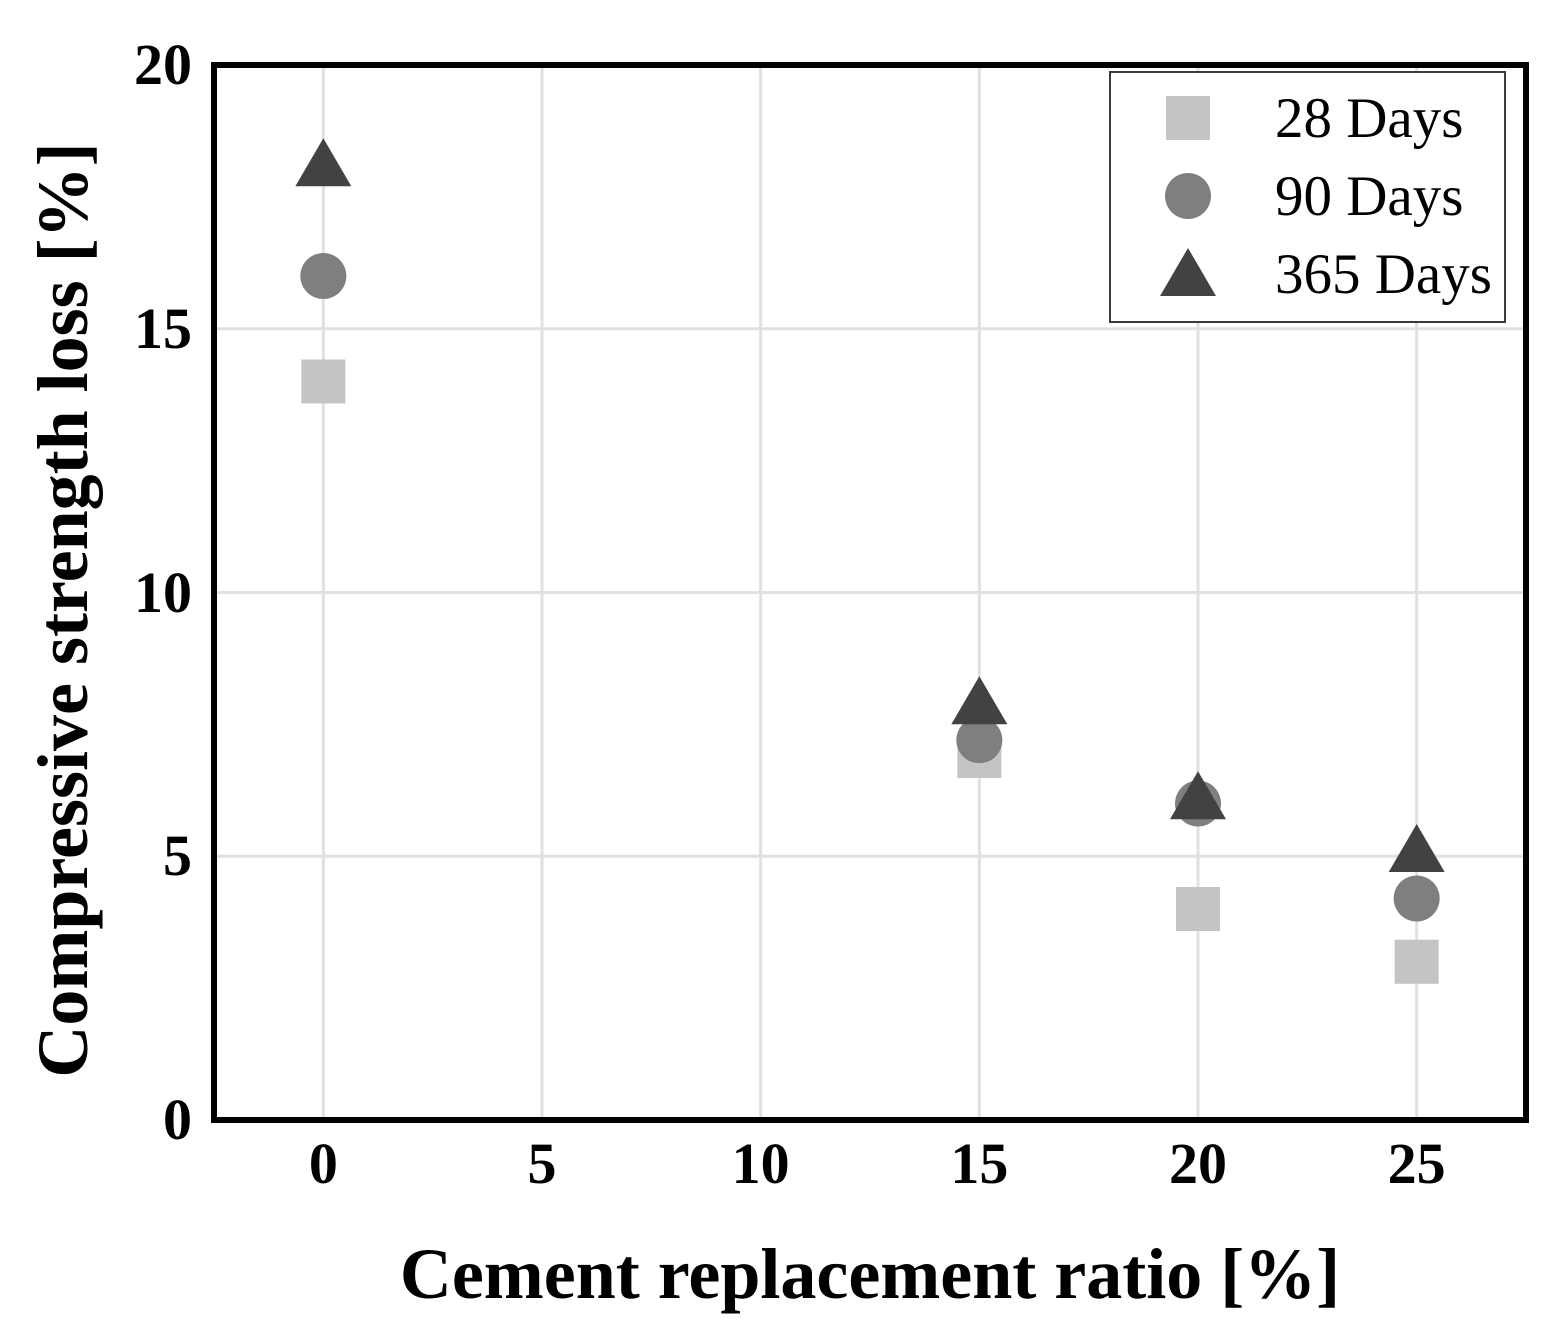  What do you see at coordinates (1383, 274) in the screenshot?
I see `legend-label: 365 Days` at bounding box center [1383, 274].